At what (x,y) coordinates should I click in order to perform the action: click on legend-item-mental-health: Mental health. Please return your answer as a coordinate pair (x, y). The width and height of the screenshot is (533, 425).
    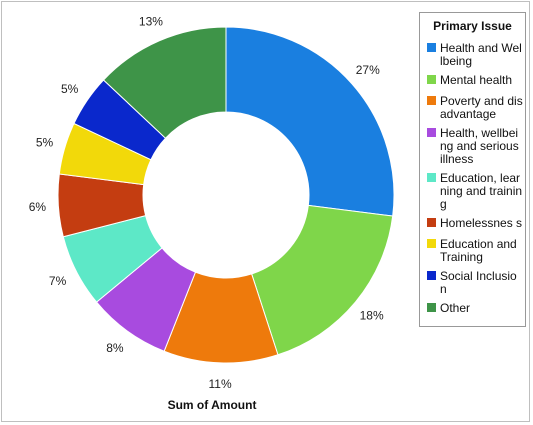
    Looking at the image, I should click on (472, 80).